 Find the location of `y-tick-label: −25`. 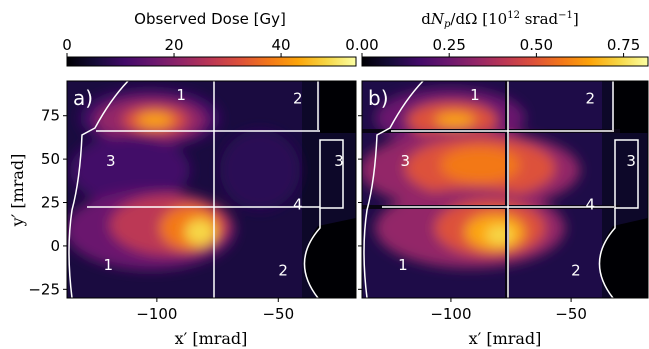

y-tick-label: −25 is located at coordinates (44, 289).